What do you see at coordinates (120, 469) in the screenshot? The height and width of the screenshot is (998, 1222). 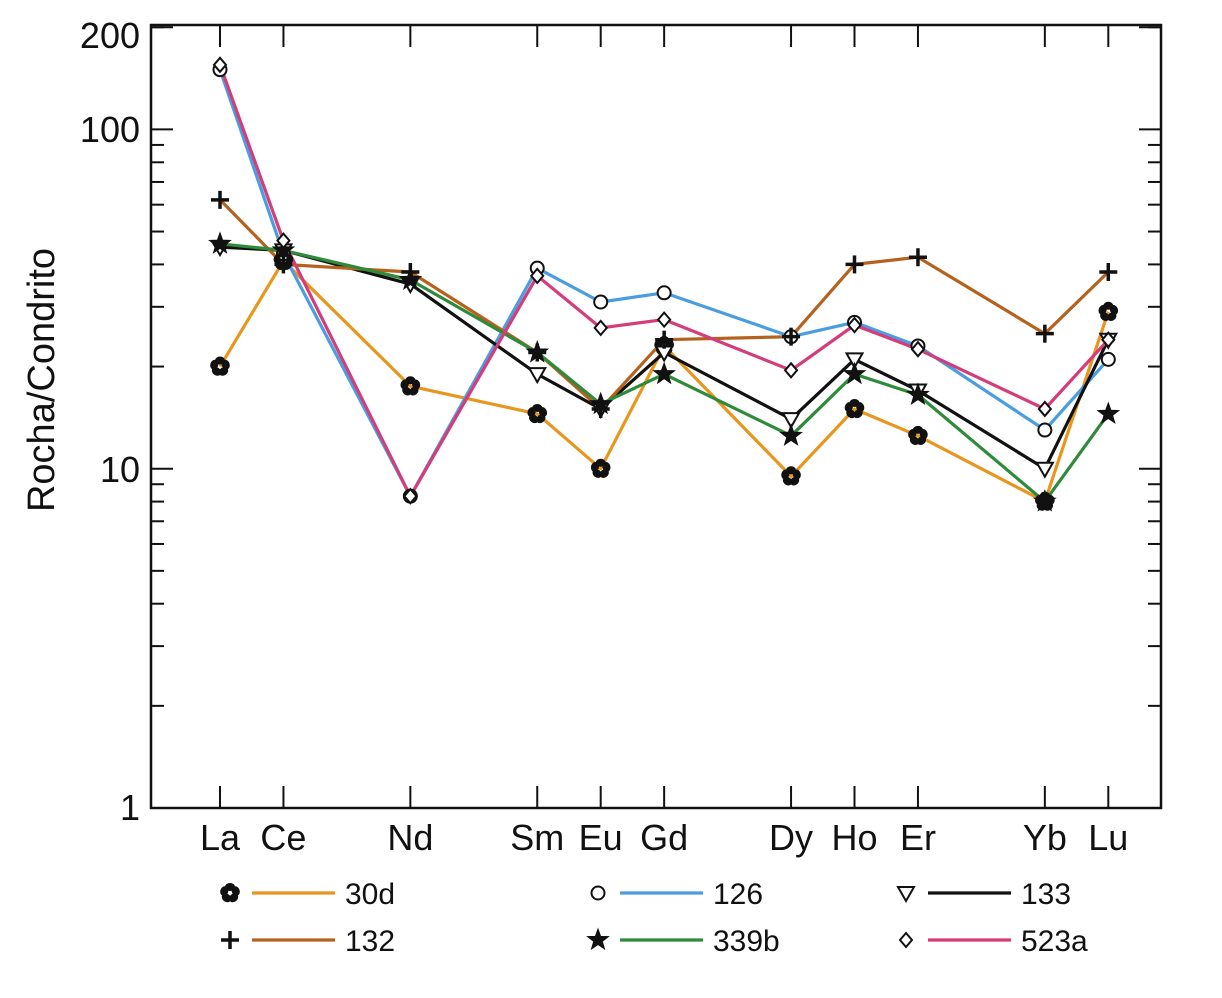 I see `y-tick-label-10: 10` at bounding box center [120, 469].